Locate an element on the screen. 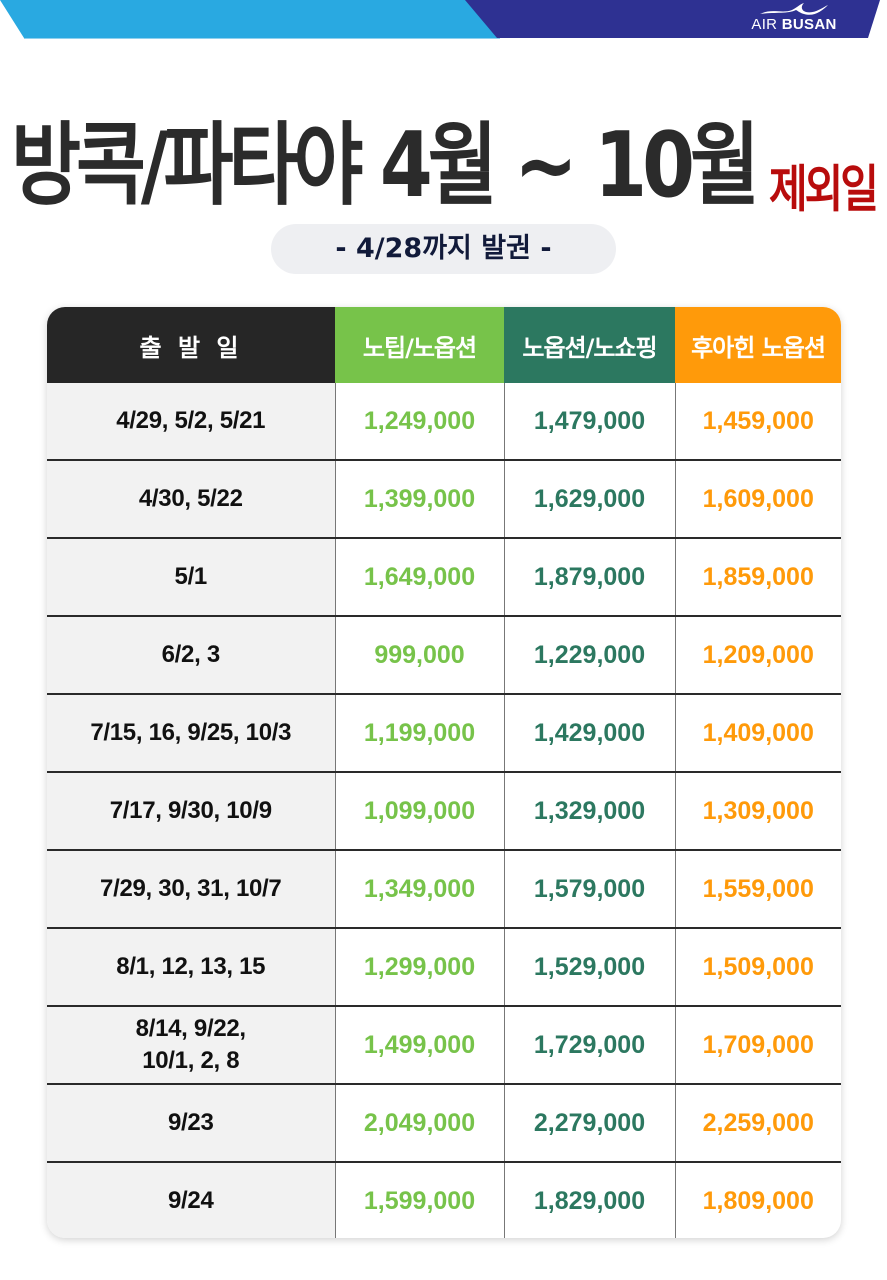  ticketing-deadline-badge: - 4/28까지 발권 - is located at coordinates (443, 249).